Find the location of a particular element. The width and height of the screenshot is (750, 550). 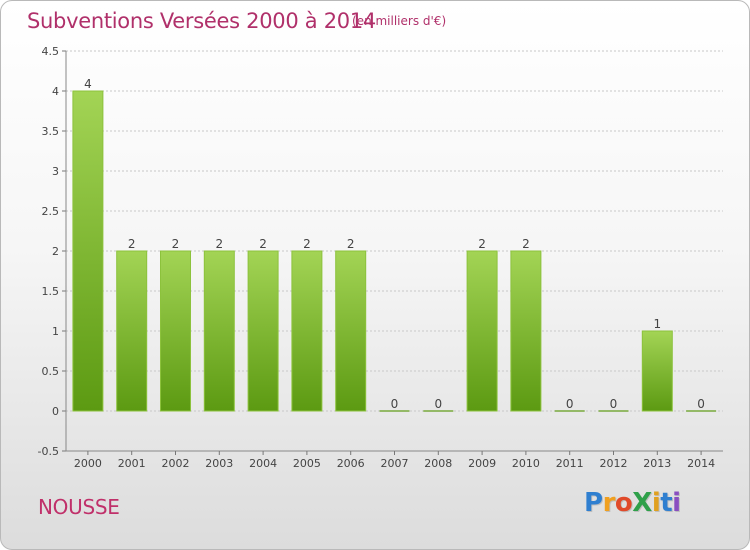

y-tick-label: 0 is located at coordinates (55, 411).